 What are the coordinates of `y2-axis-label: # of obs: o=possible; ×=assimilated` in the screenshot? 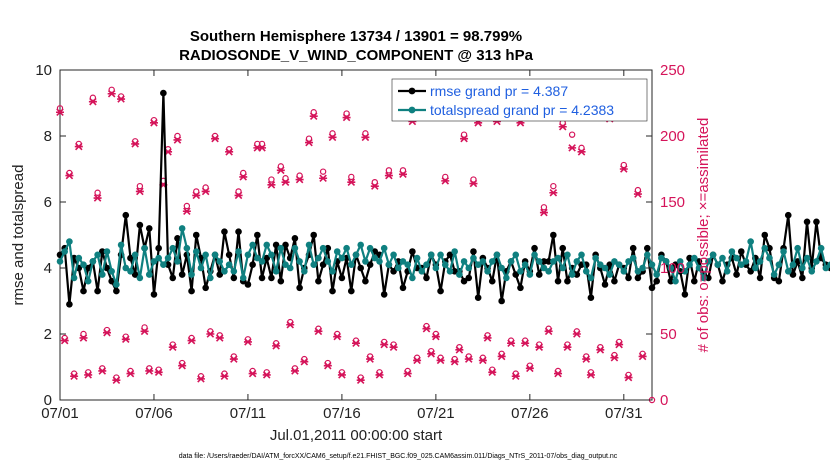 It's located at (703, 235).